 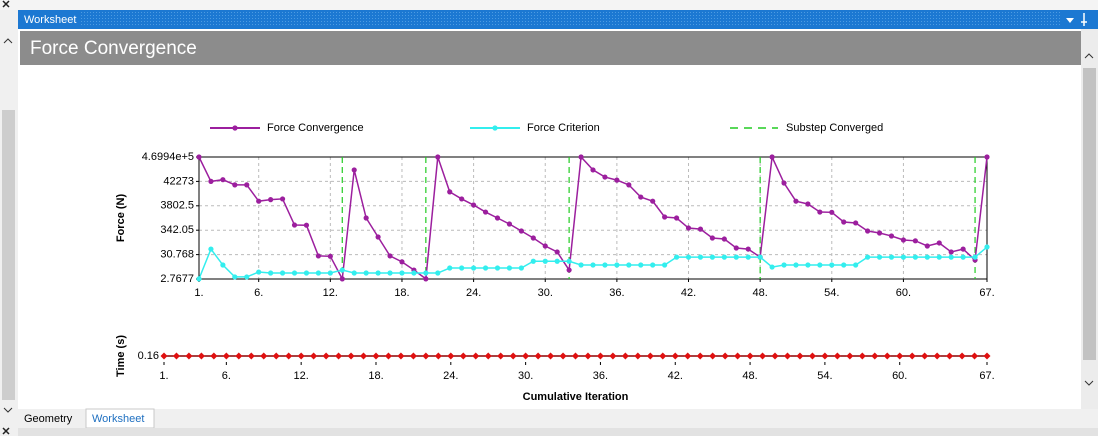 I want to click on tab: Geometry, so click(x=48, y=419).